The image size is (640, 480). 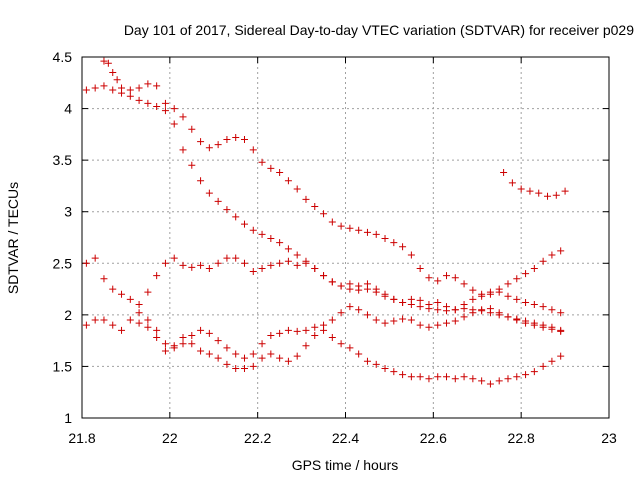 I want to click on series-track-d, so click(x=323, y=332).